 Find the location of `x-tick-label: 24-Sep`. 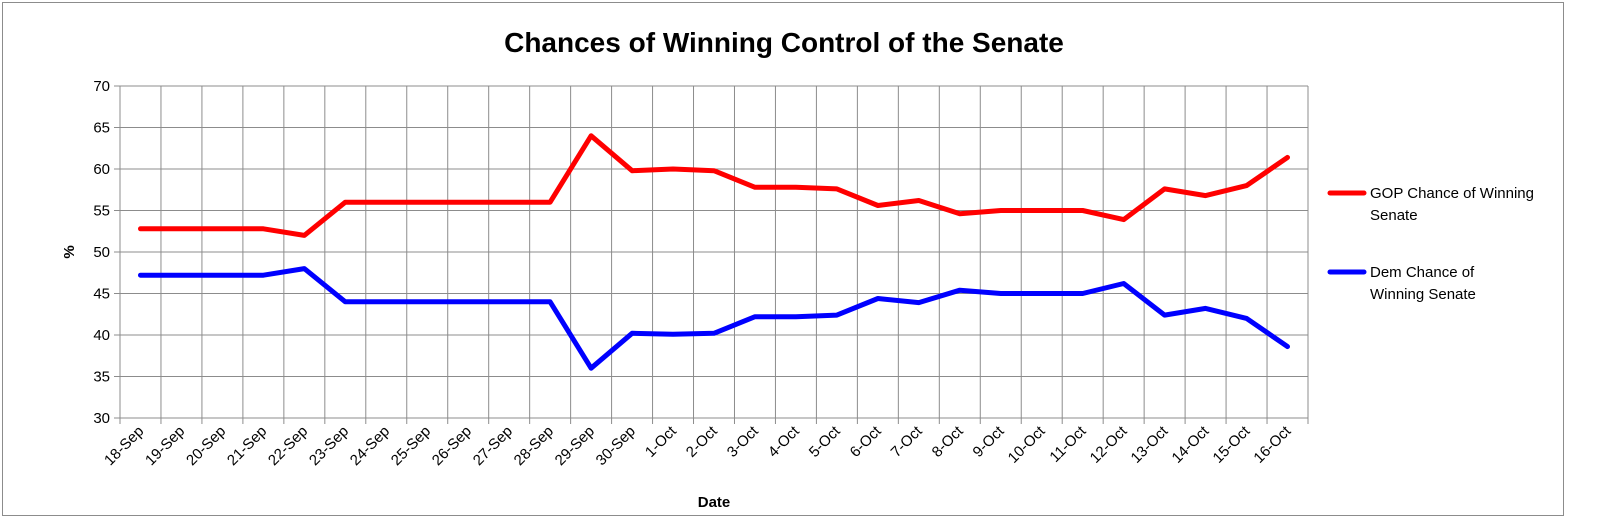

x-tick-label: 24-Sep is located at coordinates (370, 446).